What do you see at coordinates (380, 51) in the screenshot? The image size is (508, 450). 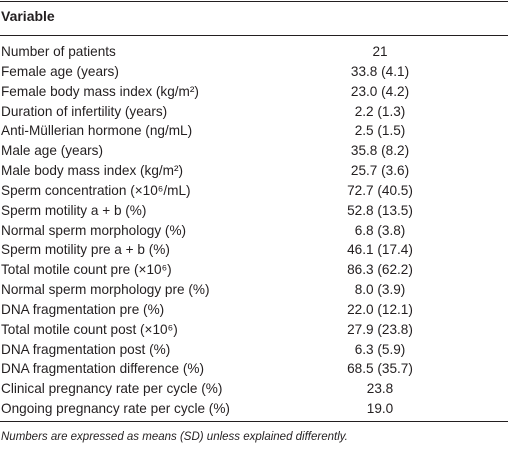 I see `row-value: 21` at bounding box center [380, 51].